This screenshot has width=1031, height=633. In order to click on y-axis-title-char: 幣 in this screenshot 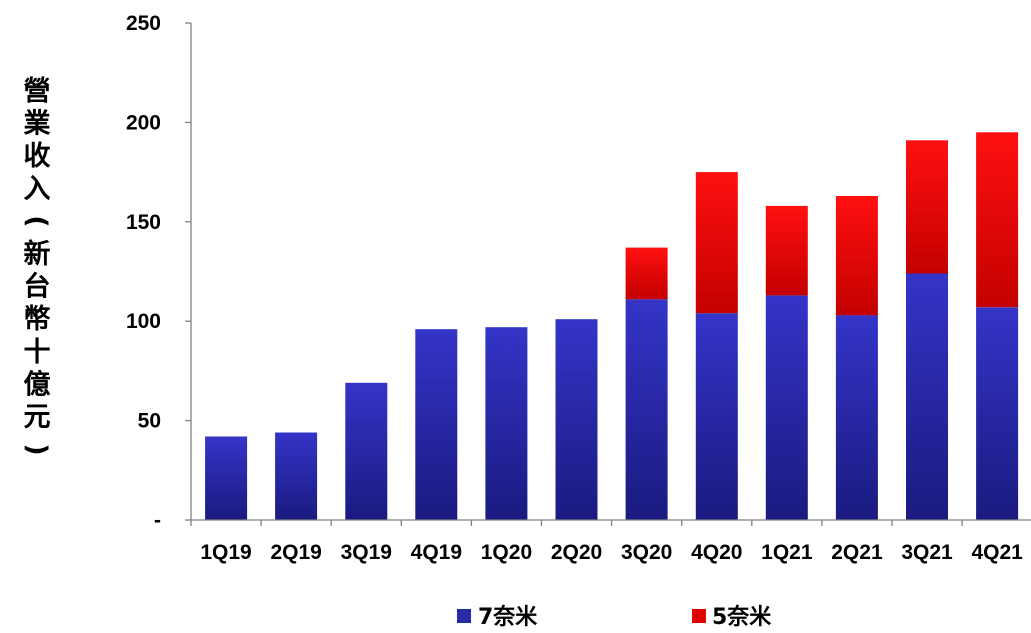, I will do `click(37, 319)`.